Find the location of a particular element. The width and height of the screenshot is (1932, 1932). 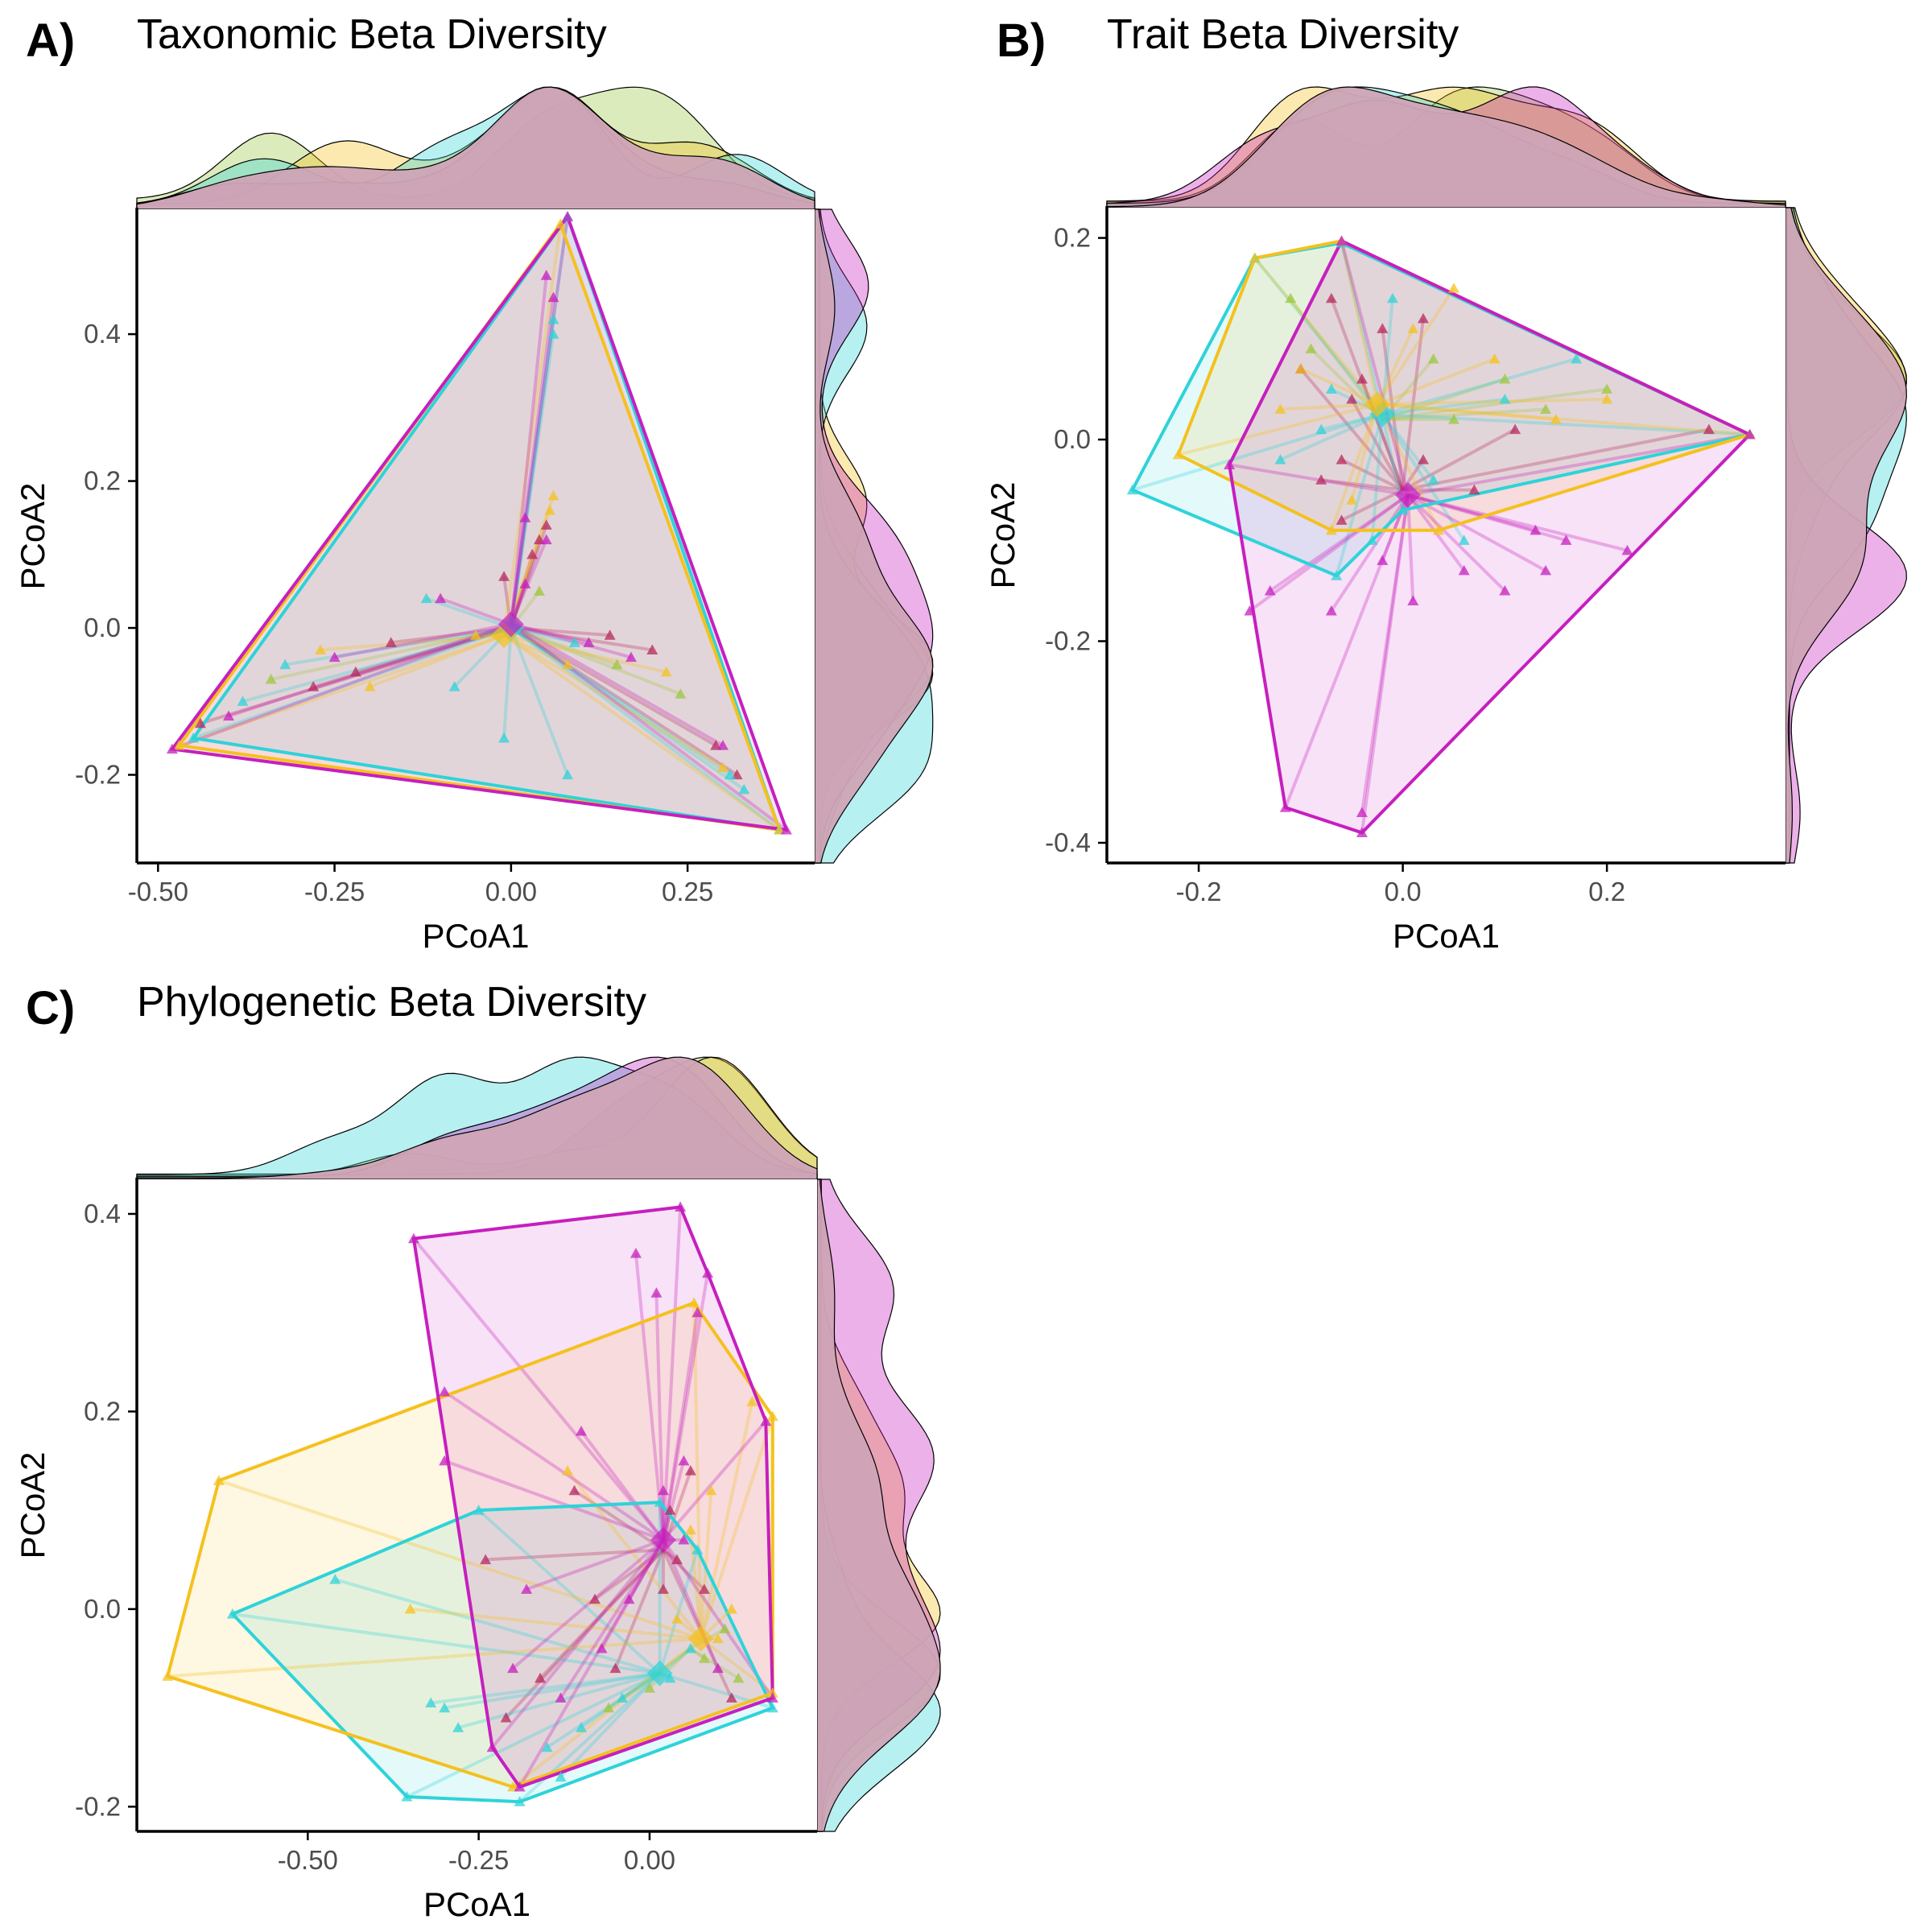

right-marginal-density is located at coordinates (874, 536).